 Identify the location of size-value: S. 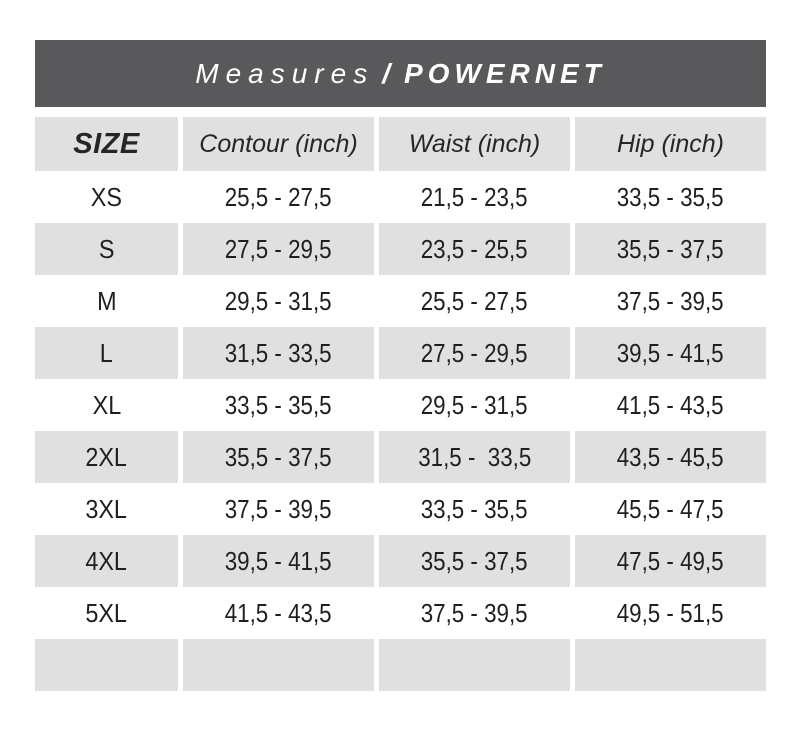
(106, 248).